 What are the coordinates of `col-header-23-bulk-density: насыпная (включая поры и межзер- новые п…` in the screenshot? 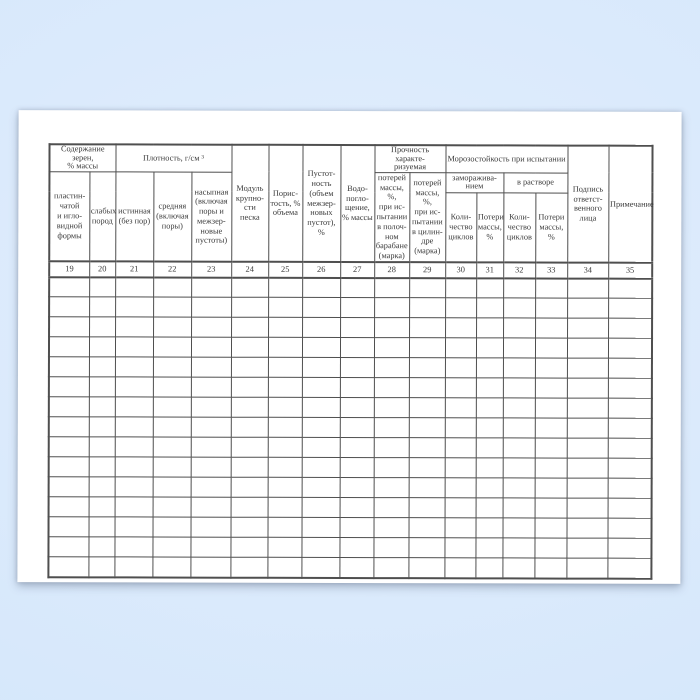 It's located at (211, 216).